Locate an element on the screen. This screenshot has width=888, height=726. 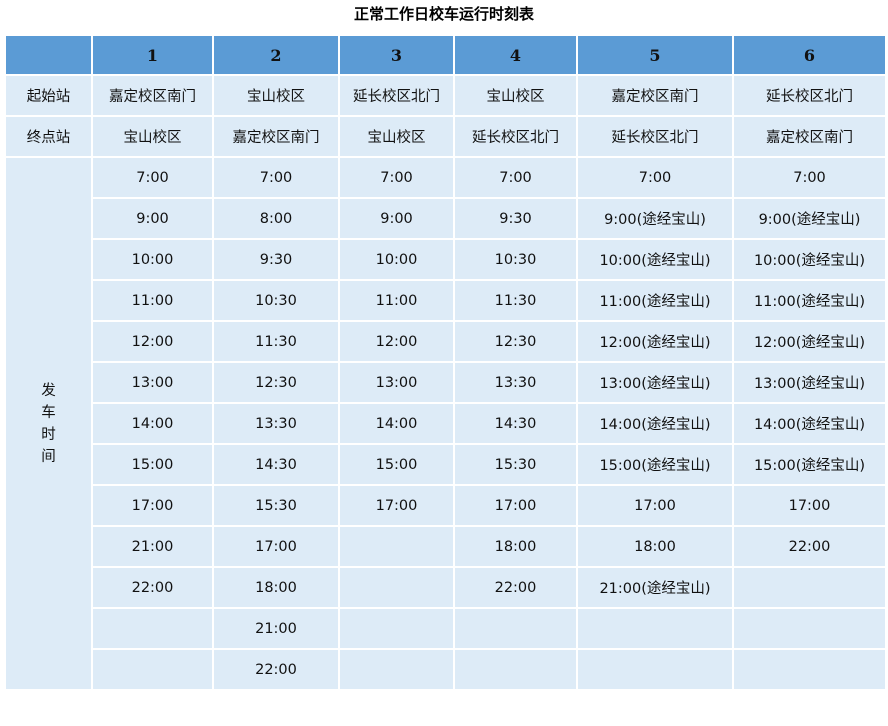
route-number-header: 6 is located at coordinates (809, 55).